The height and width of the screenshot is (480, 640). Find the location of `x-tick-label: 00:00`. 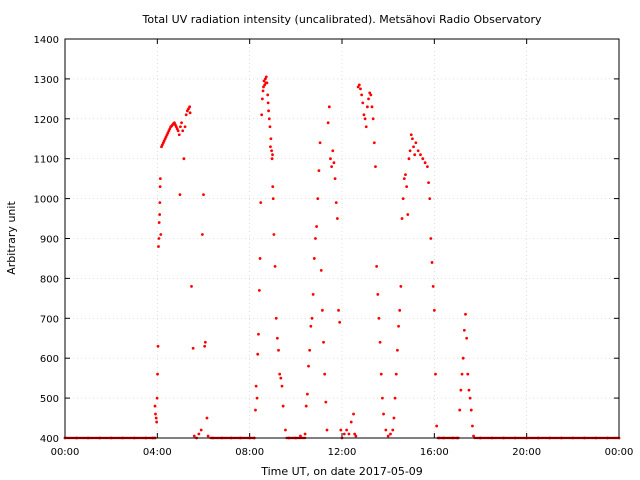

x-tick-label: 00:00 is located at coordinates (65, 452).